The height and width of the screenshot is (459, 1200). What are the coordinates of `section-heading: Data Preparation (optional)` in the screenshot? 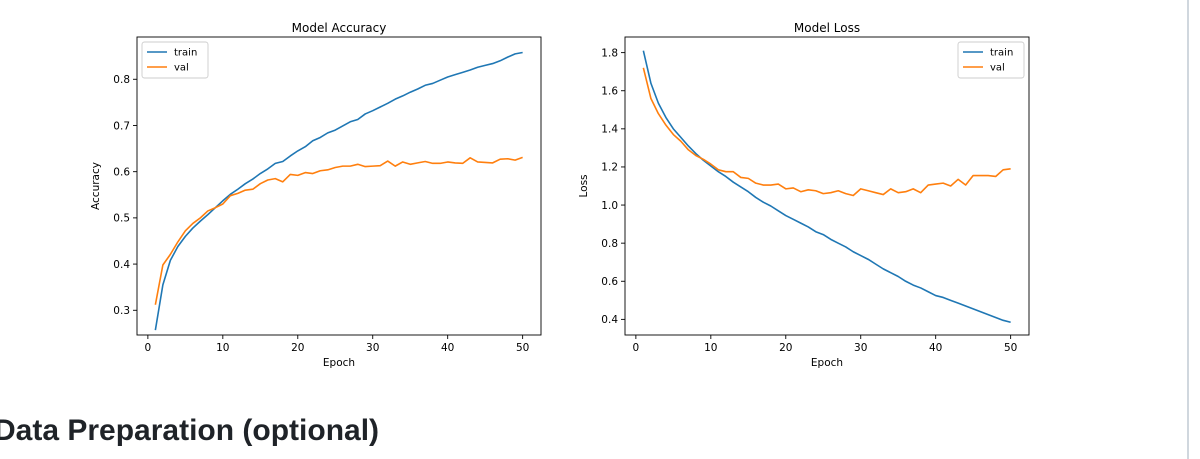 It's located at (190, 430).